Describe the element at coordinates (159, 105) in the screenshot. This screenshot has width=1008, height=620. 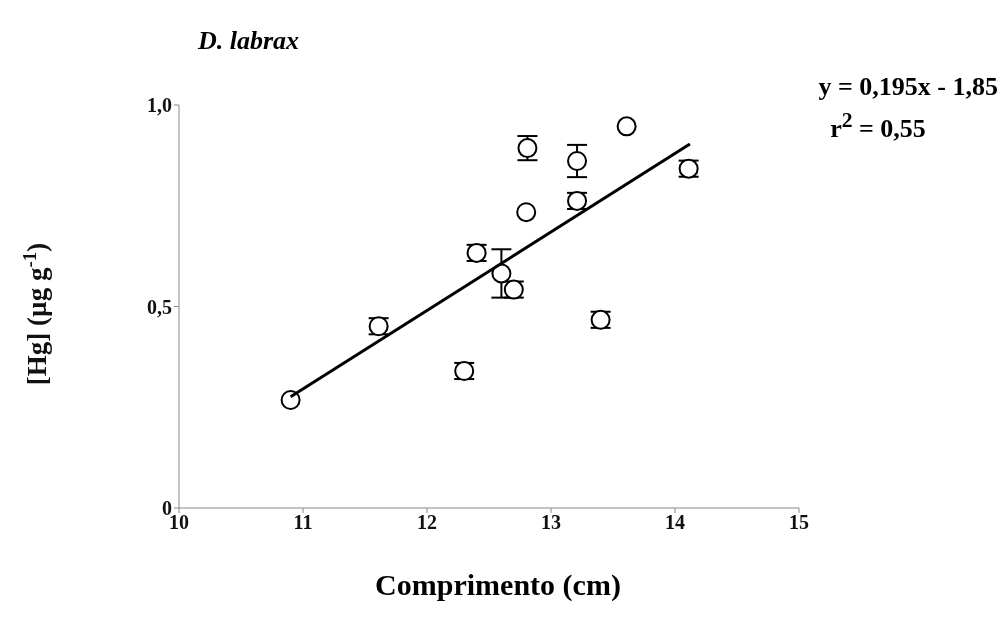
I see `y-tick-label: 1,0` at that location.